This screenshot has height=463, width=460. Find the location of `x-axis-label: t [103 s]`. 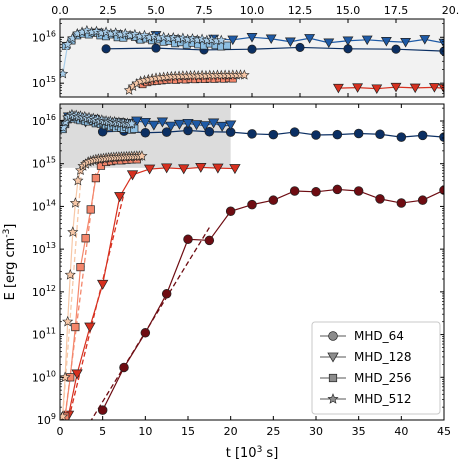

x-axis-label: t [103 s] is located at coordinates (252, 453).